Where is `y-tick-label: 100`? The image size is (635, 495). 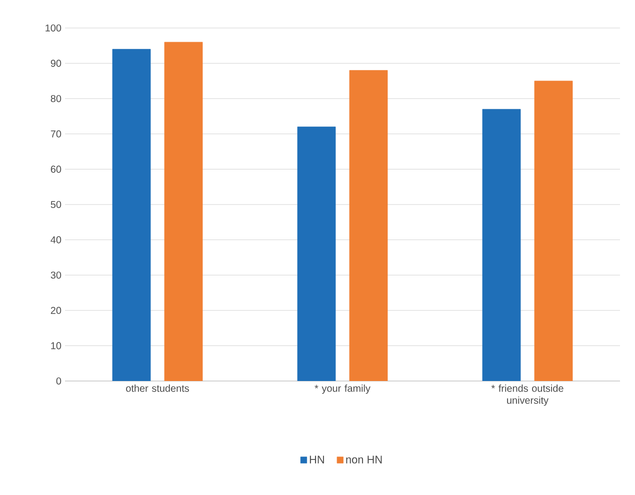
y-tick-label: 100 is located at coordinates (54, 28).